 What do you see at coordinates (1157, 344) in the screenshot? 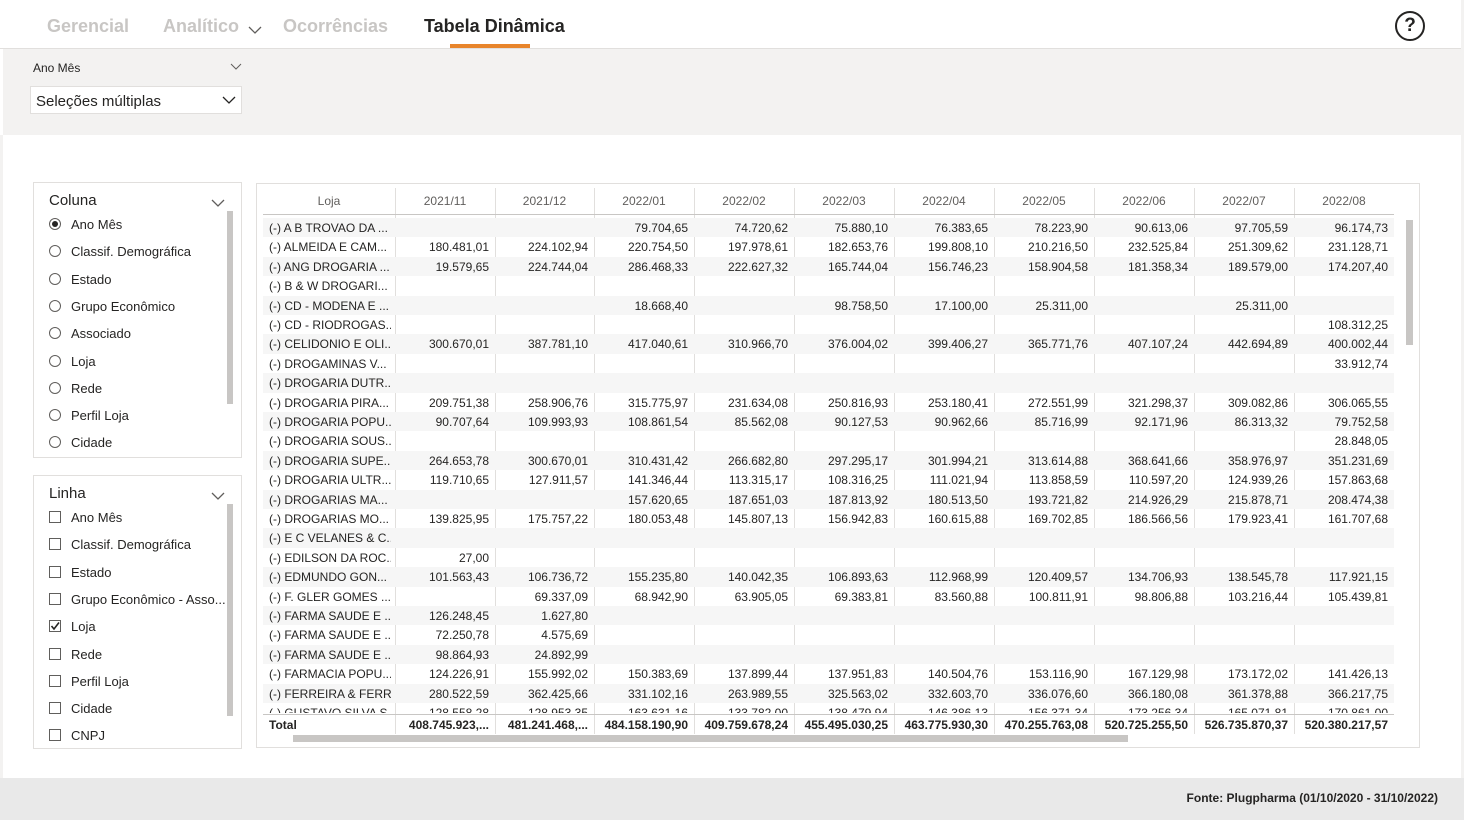
I see `cell-value: 407.107,24` at bounding box center [1157, 344].